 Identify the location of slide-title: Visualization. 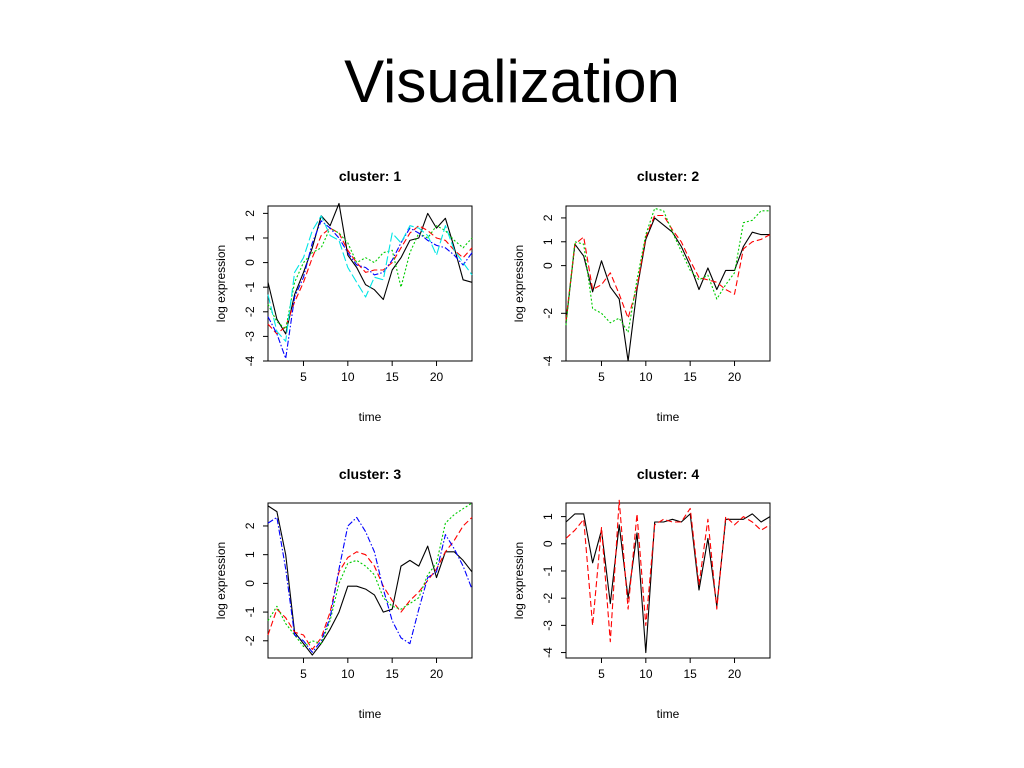
(512, 81).